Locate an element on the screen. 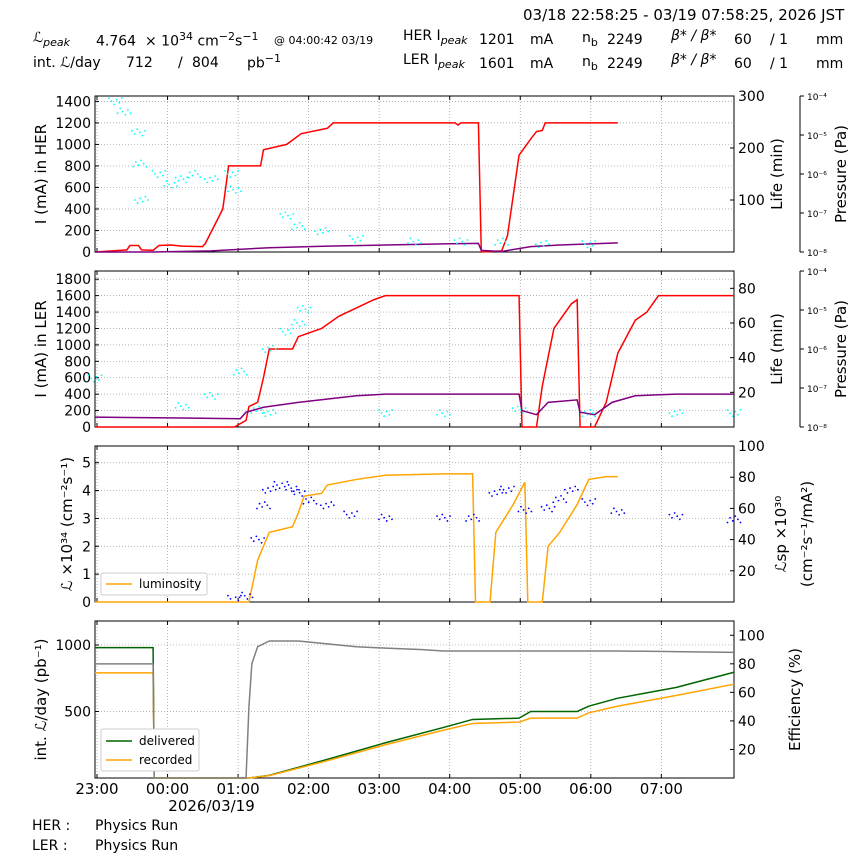 The width and height of the screenshot is (864, 864). legend-box is located at coordinates (154, 584).